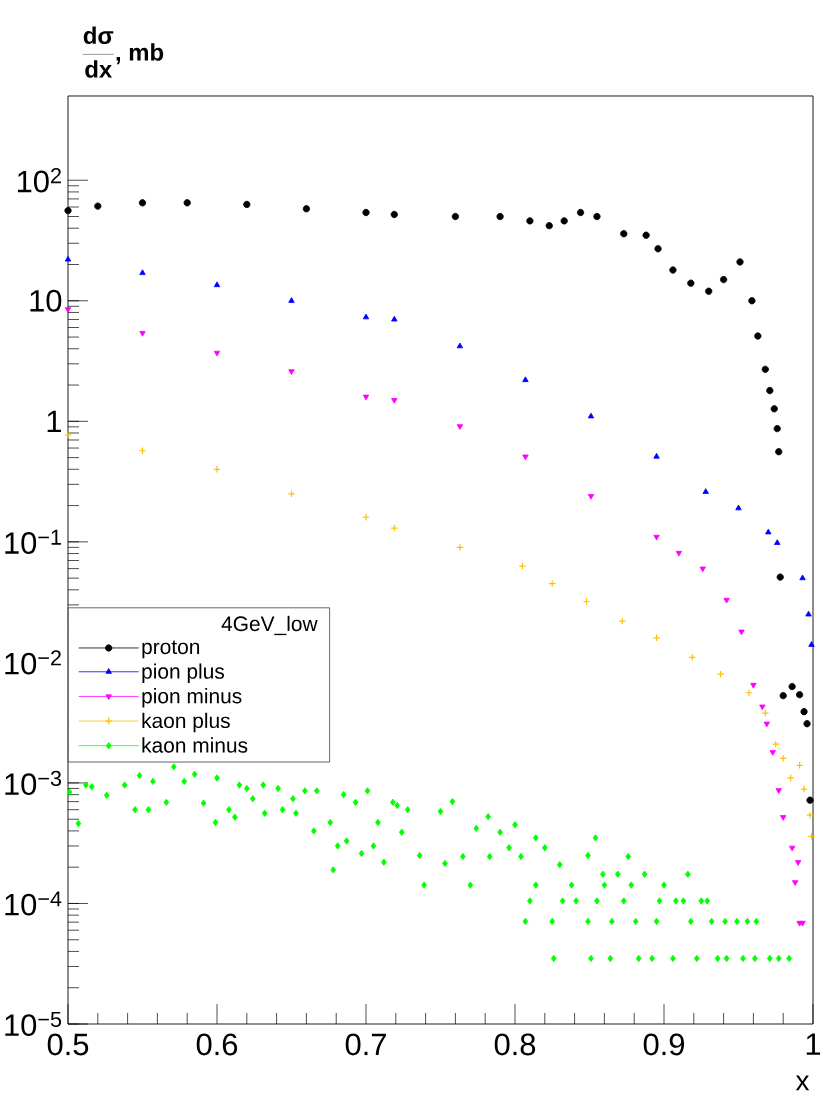 This screenshot has height=1105, width=831. What do you see at coordinates (33, 541) in the screenshot?
I see `y-tick-label: 10$^{−1}$` at bounding box center [33, 541].